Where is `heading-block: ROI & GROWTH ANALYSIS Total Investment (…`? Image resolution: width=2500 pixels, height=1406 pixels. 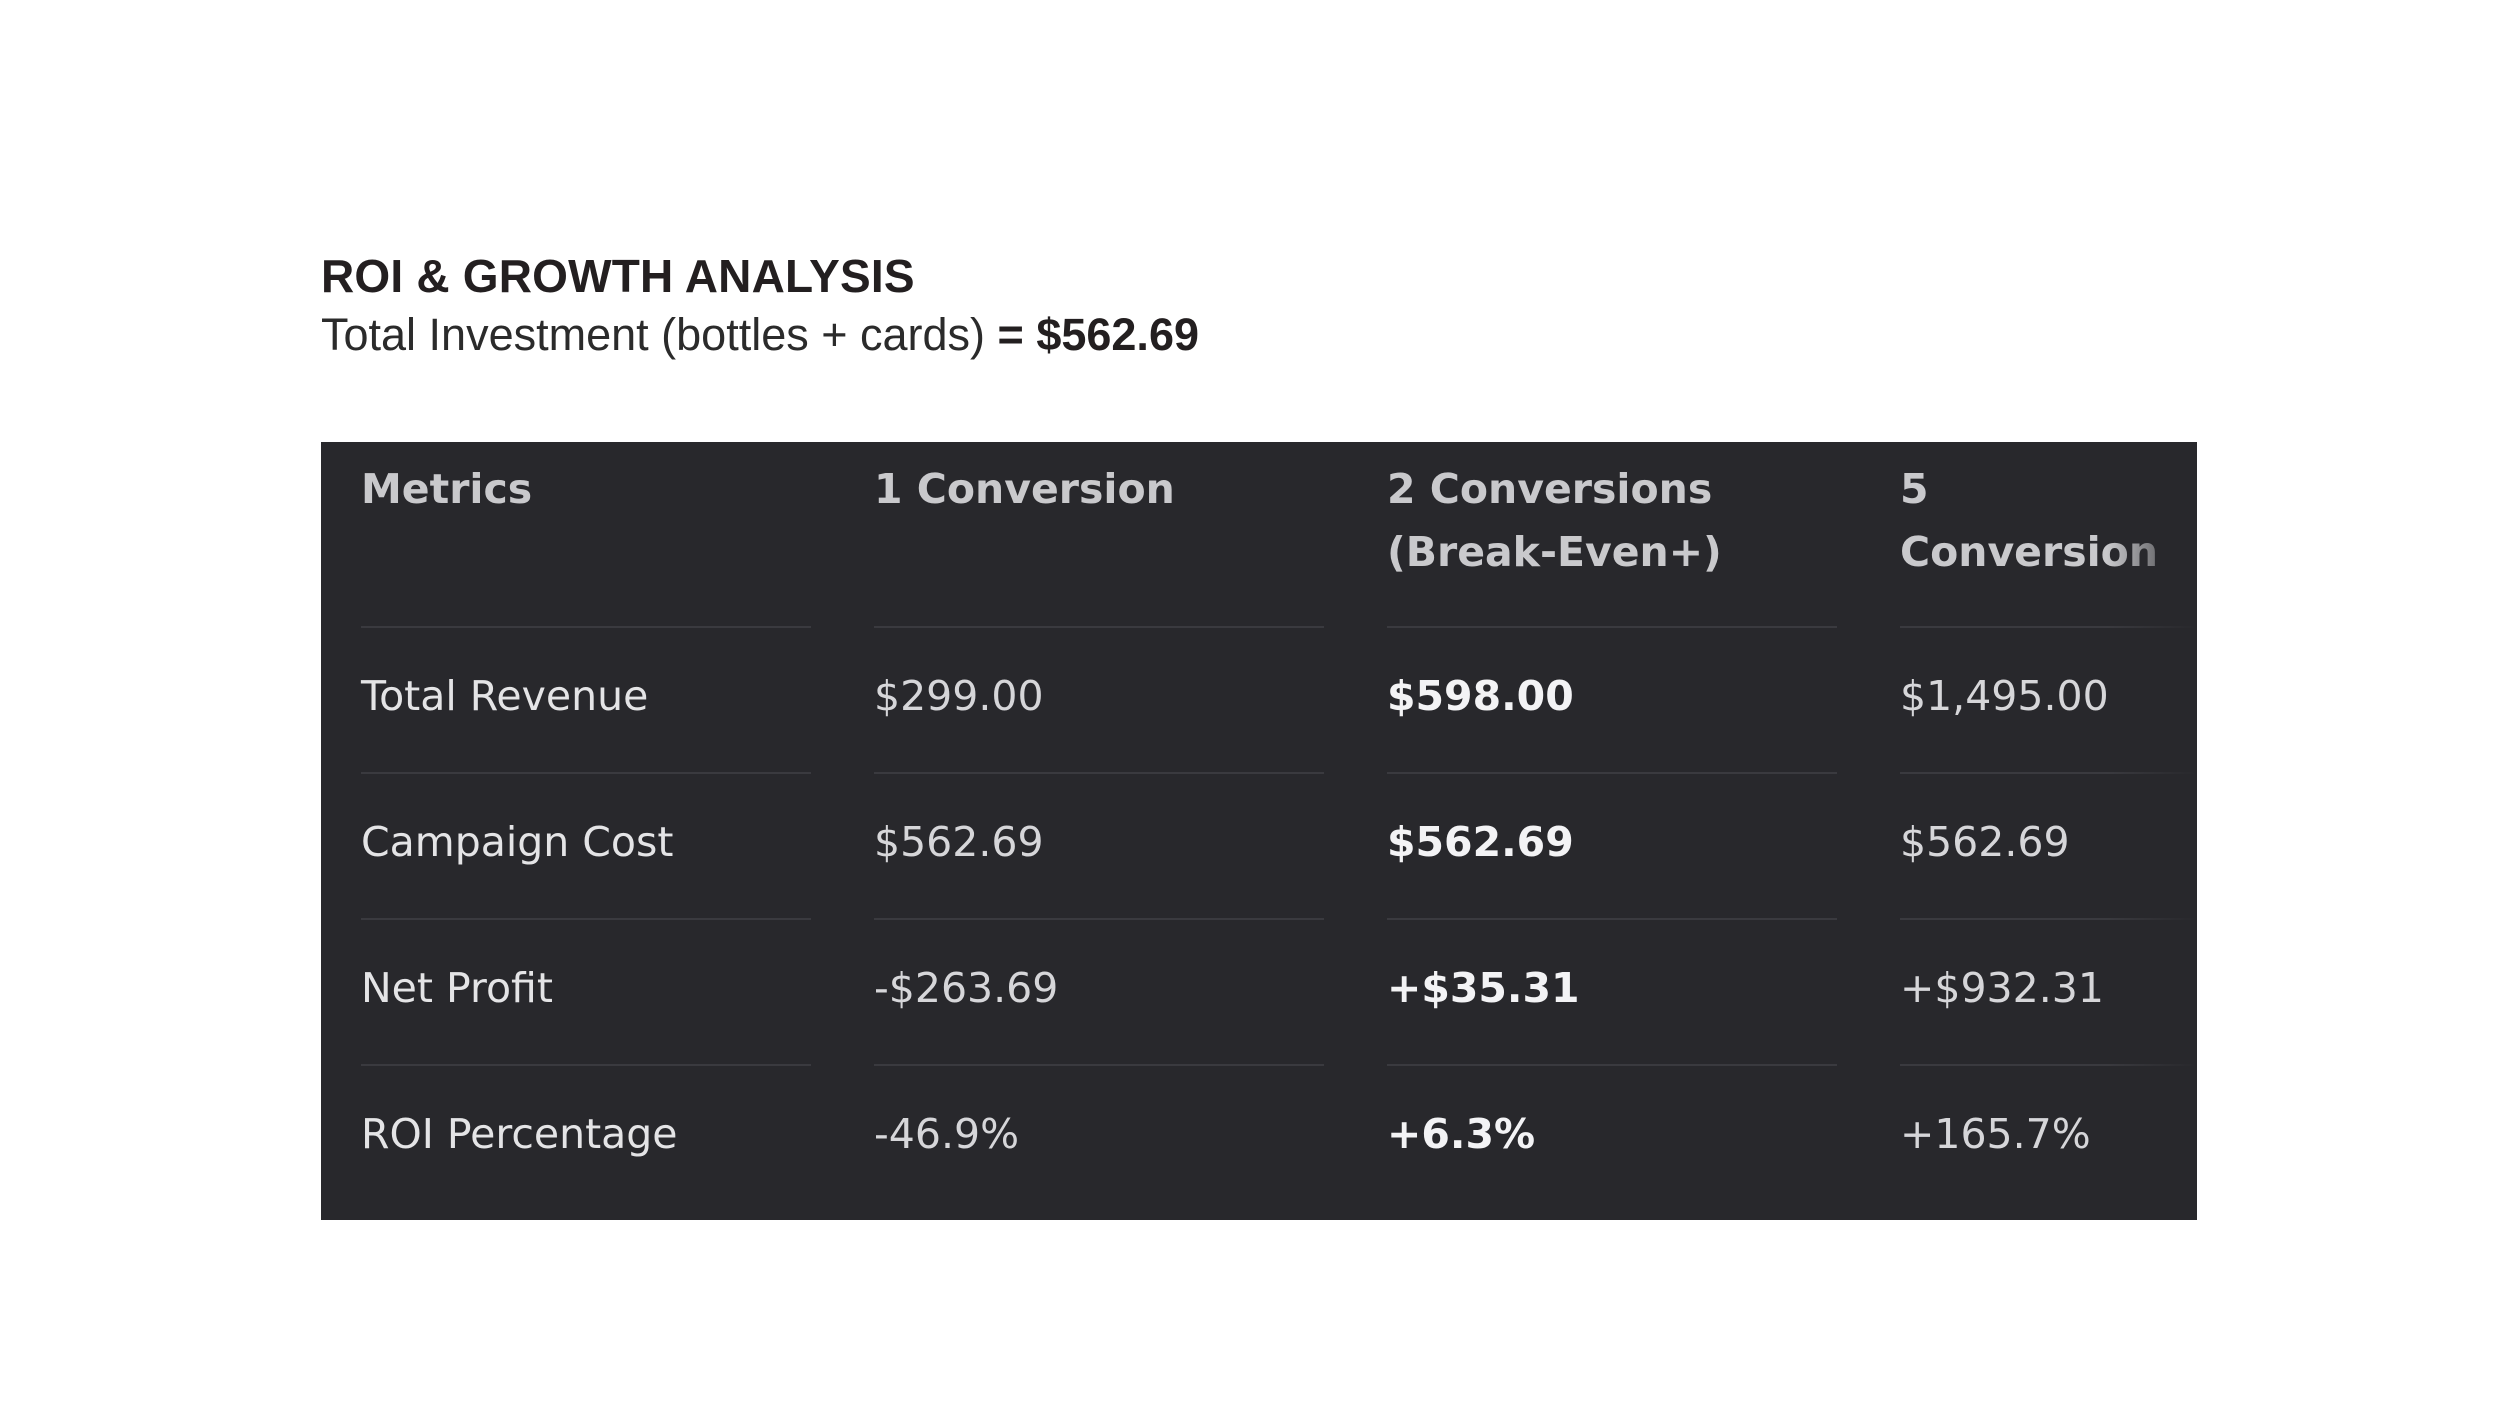
heading-block: ROI & GROWTH ANALYSIS Total Investment (… is located at coordinates (760, 307).